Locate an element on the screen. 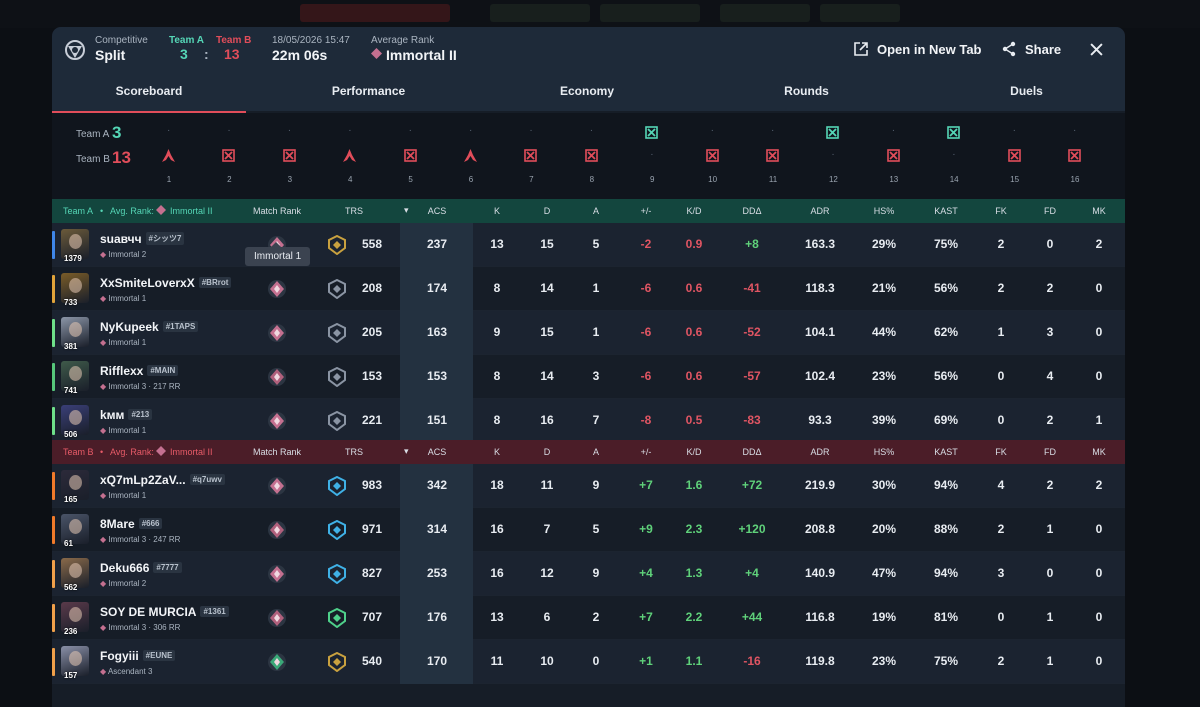  cell-kd: 1.3 is located at coordinates (694, 573).